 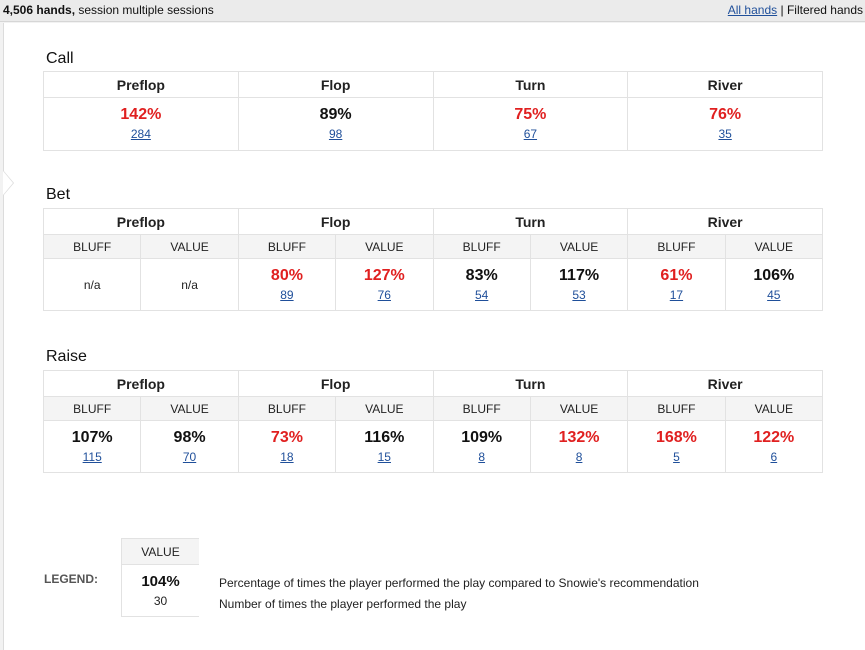 What do you see at coordinates (189, 456) in the screenshot?
I see `raise-preflop-value-count-link: 70` at bounding box center [189, 456].